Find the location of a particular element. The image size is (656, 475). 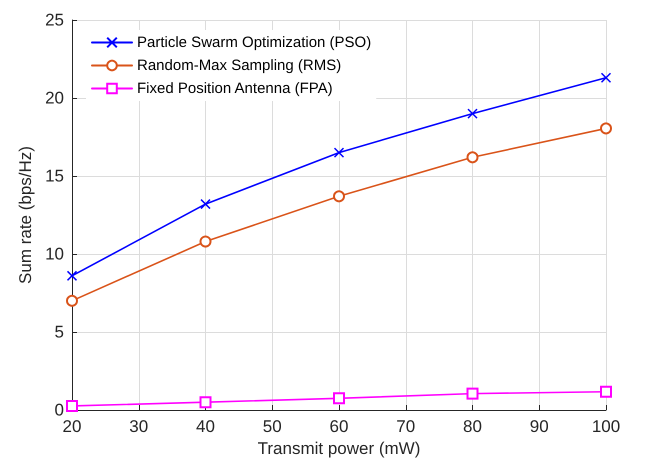

y-tick-label: 15 is located at coordinates (54, 176).